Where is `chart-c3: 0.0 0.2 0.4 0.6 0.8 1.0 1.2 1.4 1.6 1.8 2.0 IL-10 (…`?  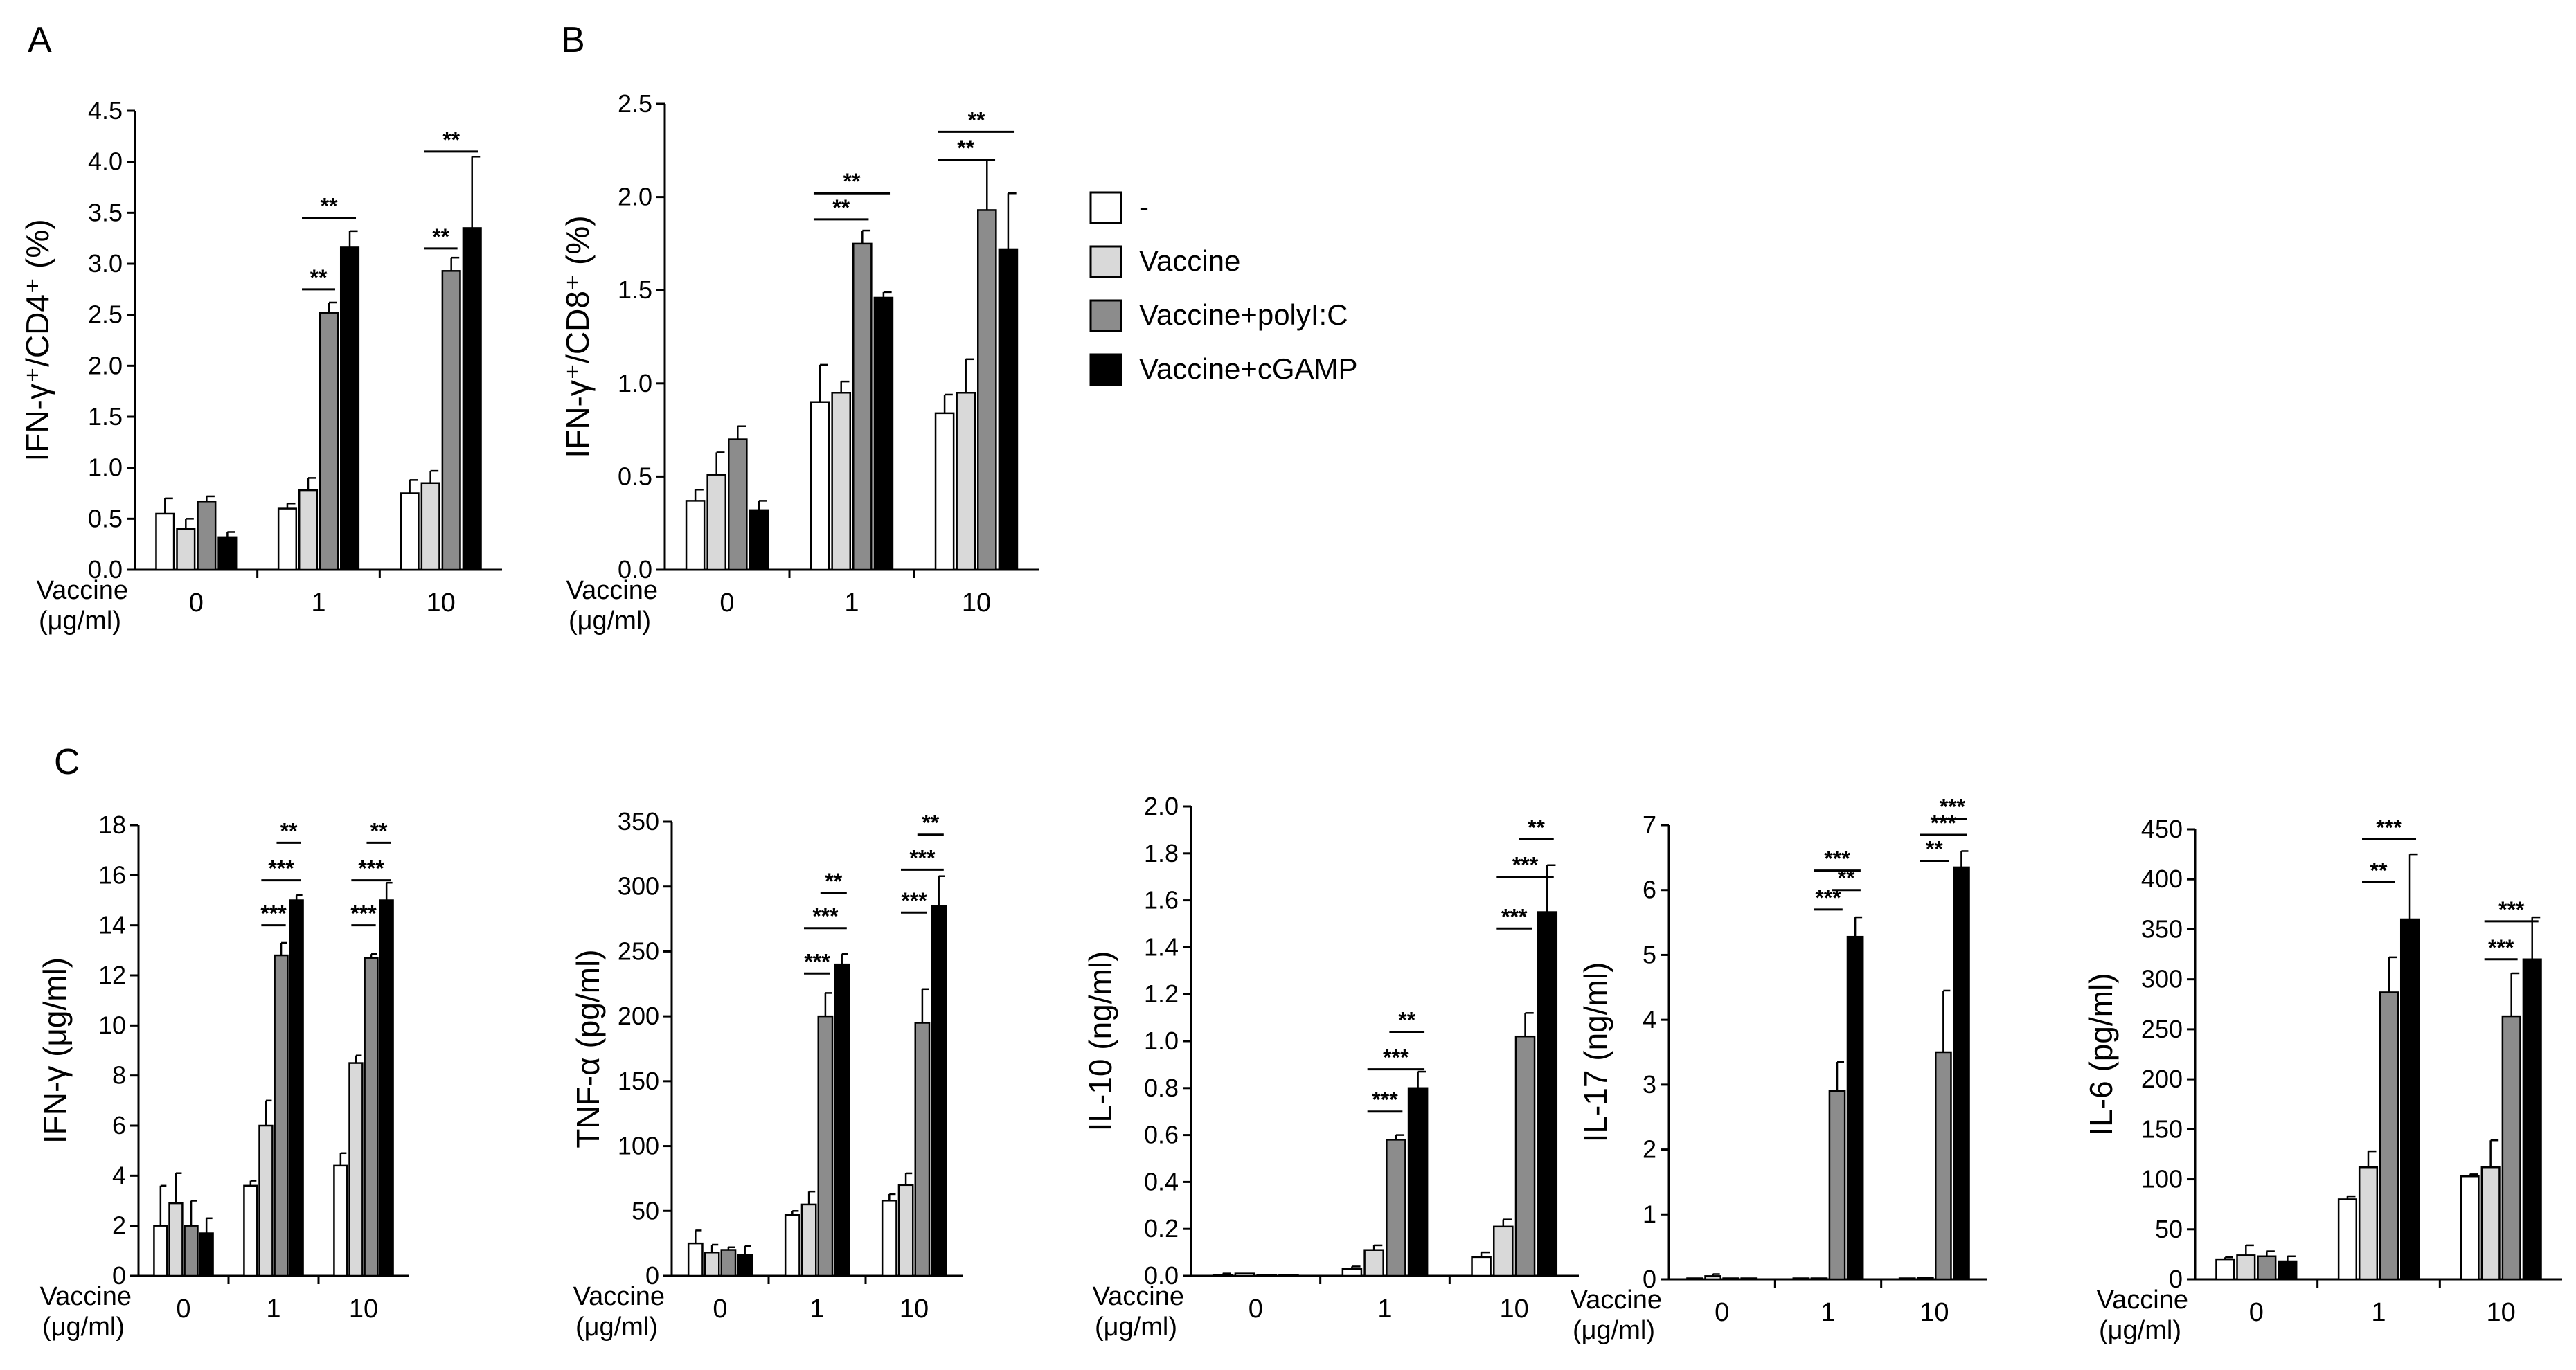
chart-c3: 0.0 0.2 0.4 0.6 0.8 1.0 1.2 1.4 1.6 1.8 2.0 IL-10 (… is located at coordinates (1331, 1067).